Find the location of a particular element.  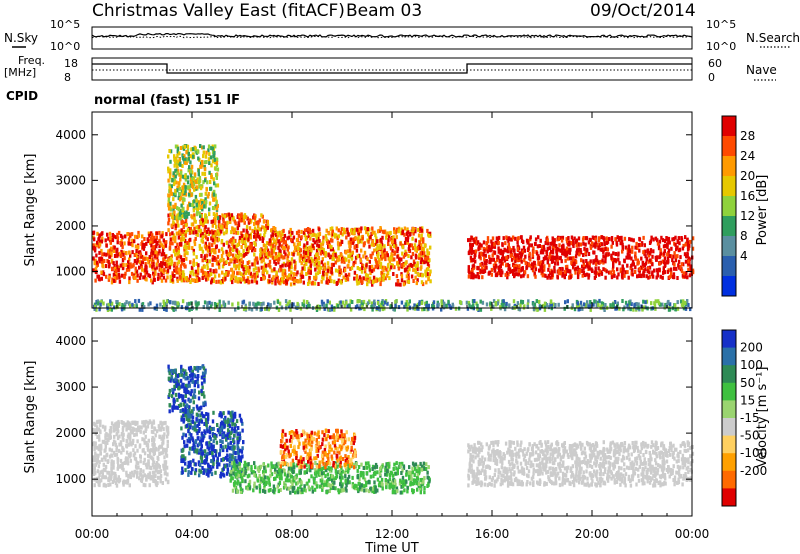

noise-right-tick-top: 10^5 is located at coordinates (721, 24).